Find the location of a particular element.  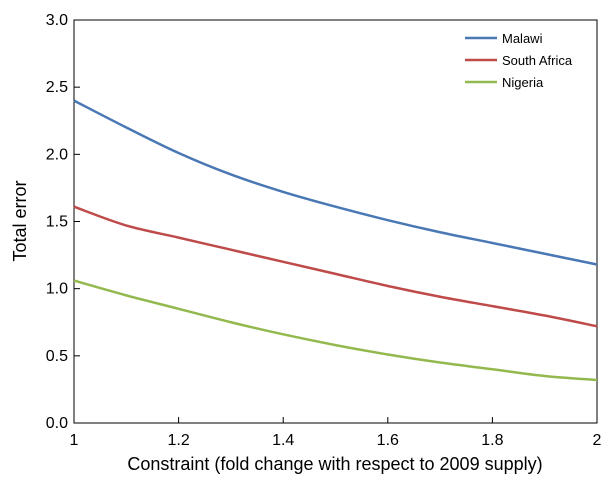

y-axis-label: Total error is located at coordinates (20, 220).